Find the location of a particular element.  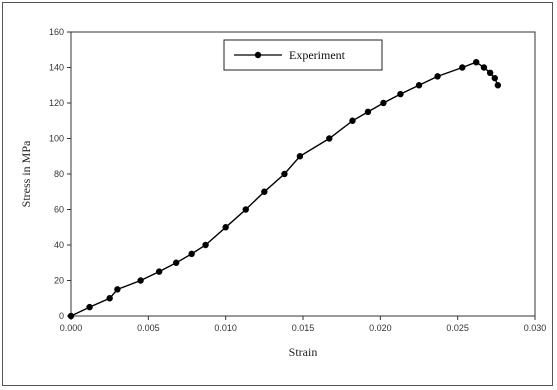

x-tick-label: 0.020 is located at coordinates (380, 328).